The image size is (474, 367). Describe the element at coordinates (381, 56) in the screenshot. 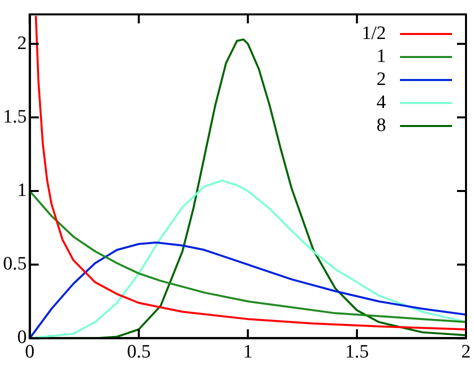

I see `legend-label: 1` at that location.